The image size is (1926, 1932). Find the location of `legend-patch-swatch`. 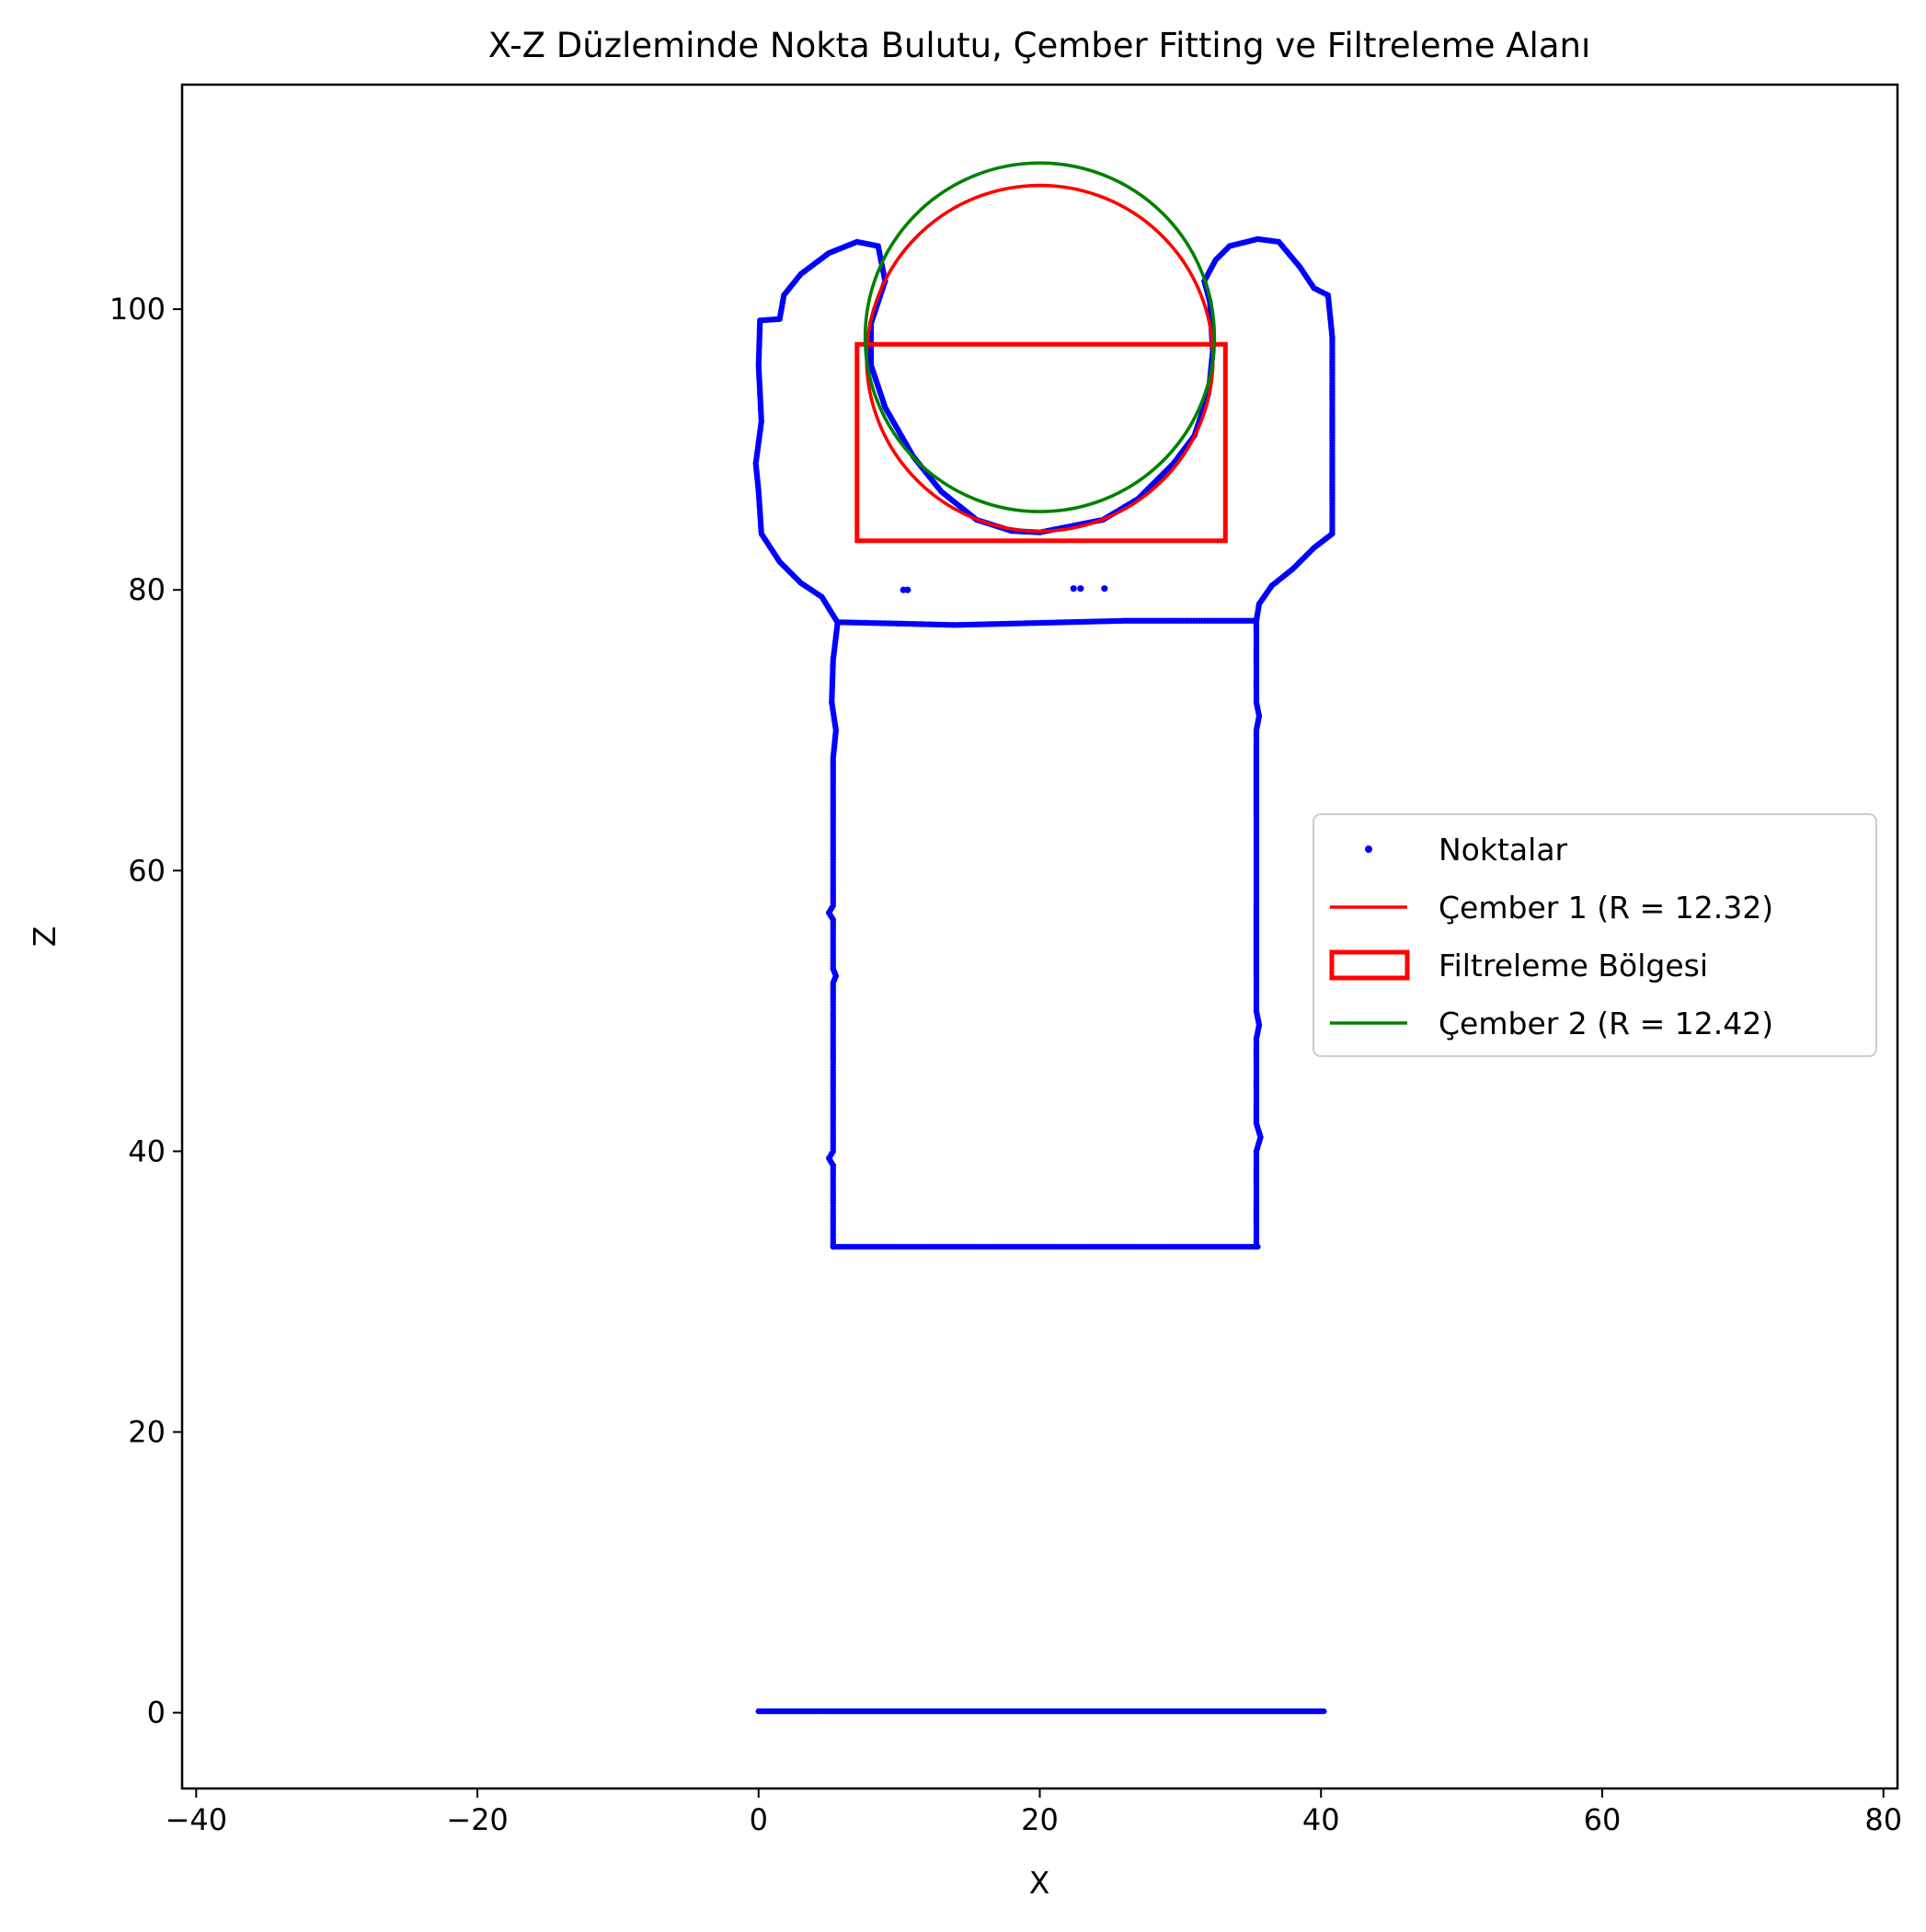

legend-patch-swatch is located at coordinates (1369, 965).